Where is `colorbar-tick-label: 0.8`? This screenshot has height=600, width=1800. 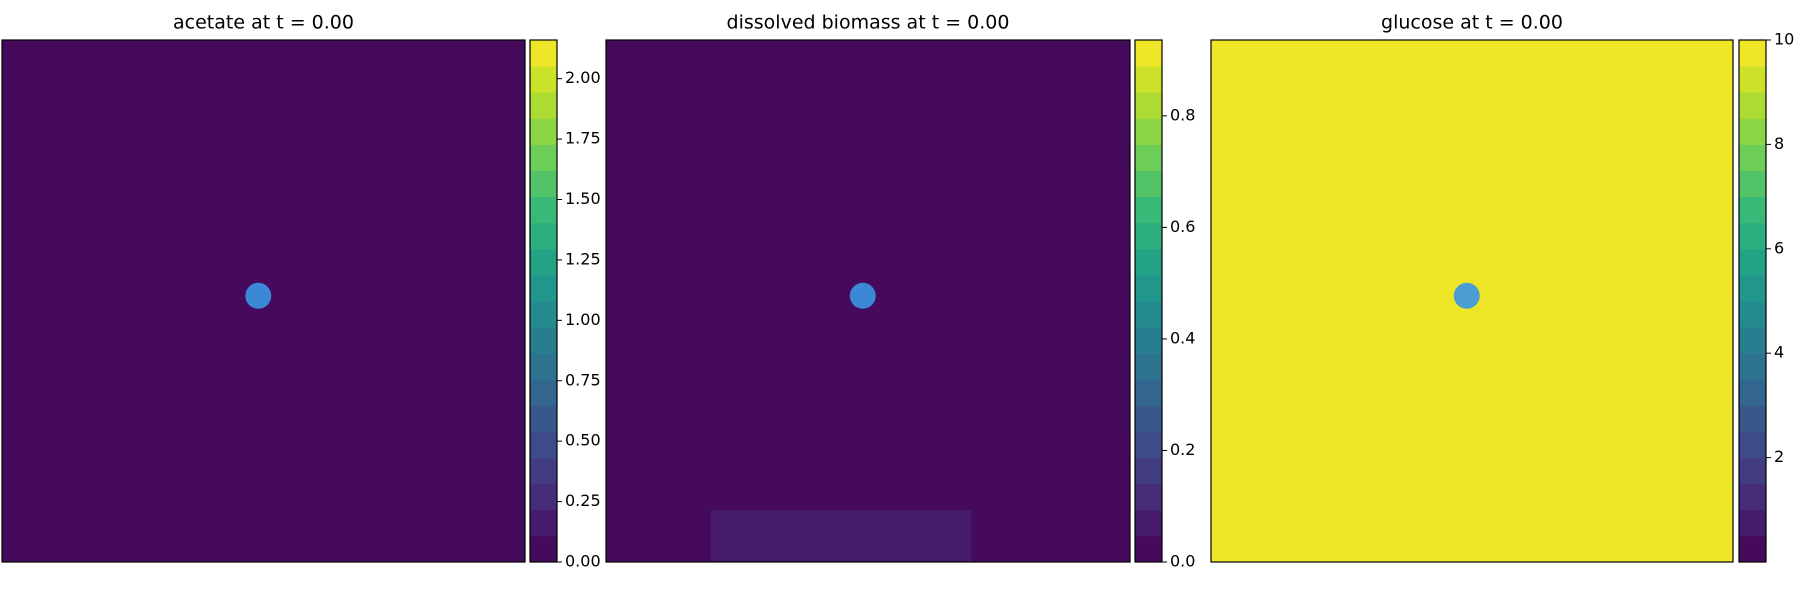 colorbar-tick-label: 0.8 is located at coordinates (1182, 114).